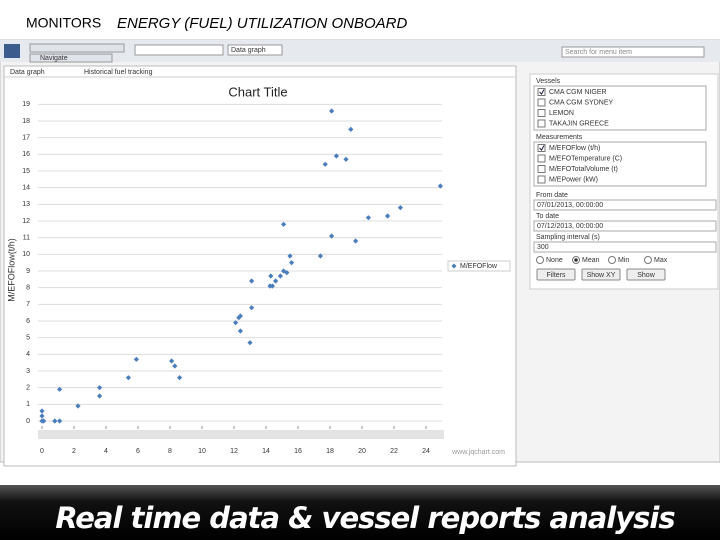 This screenshot has width=720, height=540. I want to click on search: Search for menu item, so click(598, 52).